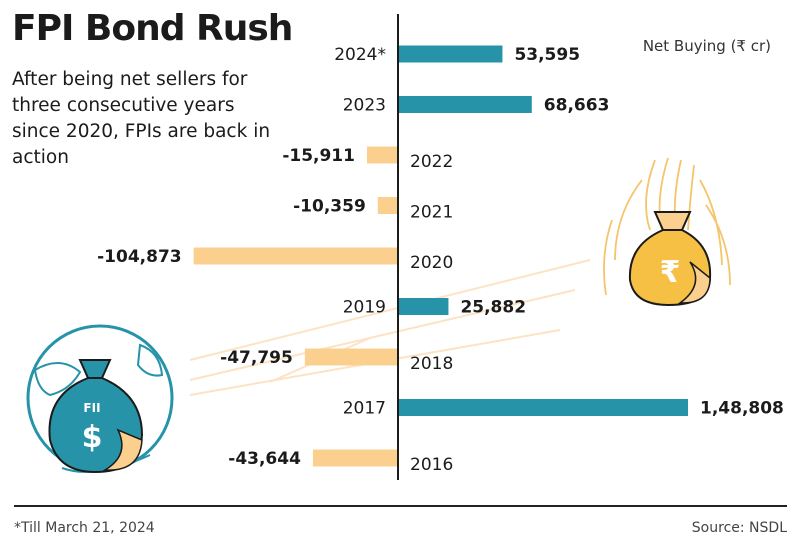 Image resolution: width=801 pixels, height=554 pixels. What do you see at coordinates (543, 407) in the screenshot?
I see `bar-2017` at bounding box center [543, 407].